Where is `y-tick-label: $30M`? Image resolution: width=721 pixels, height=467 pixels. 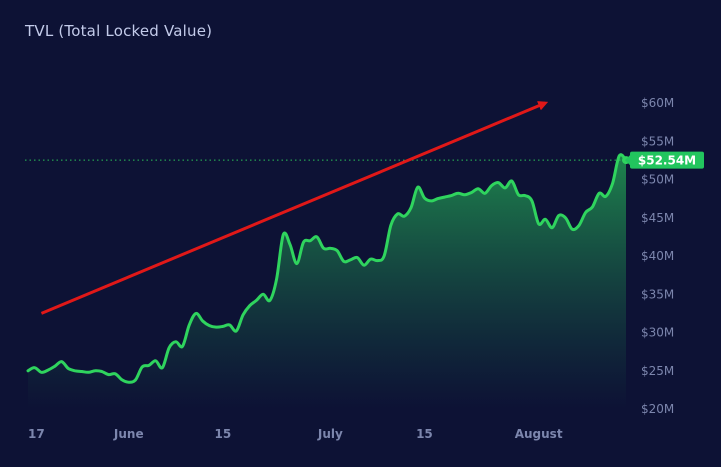 y-tick-label: $30M is located at coordinates (657, 333).